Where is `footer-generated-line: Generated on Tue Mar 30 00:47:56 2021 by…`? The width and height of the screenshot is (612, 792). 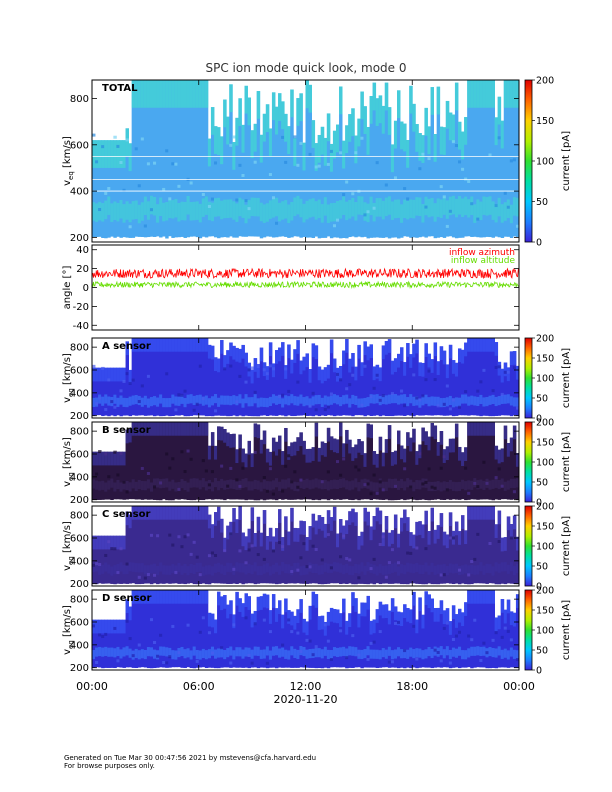
footer-generated-line: Generated on Tue Mar 30 00:47:56 2021 by… is located at coordinates (190, 758).